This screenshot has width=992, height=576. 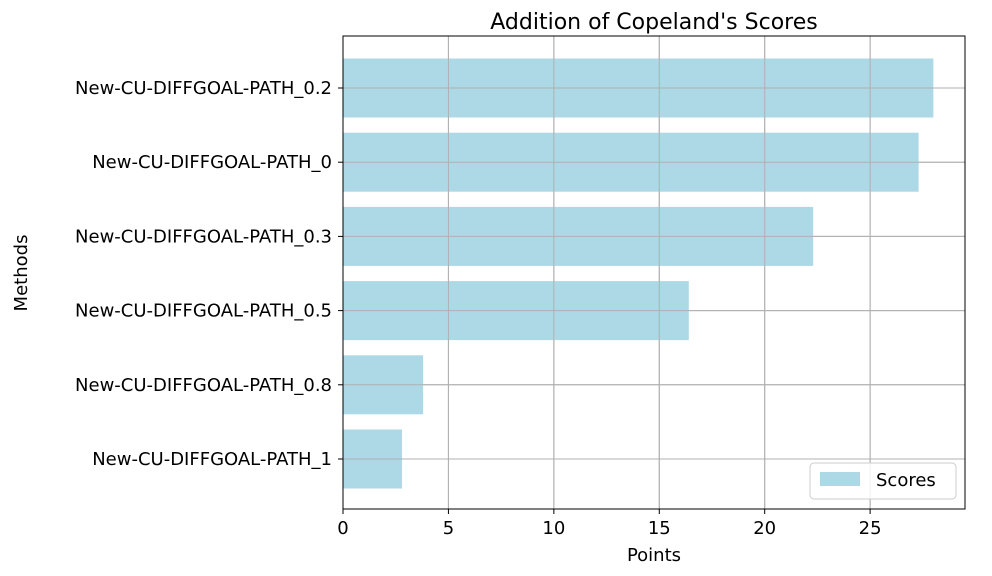 I want to click on y-tick-label: New-CU-DIFFGOAL-PATH_0.2, so click(x=203, y=88).